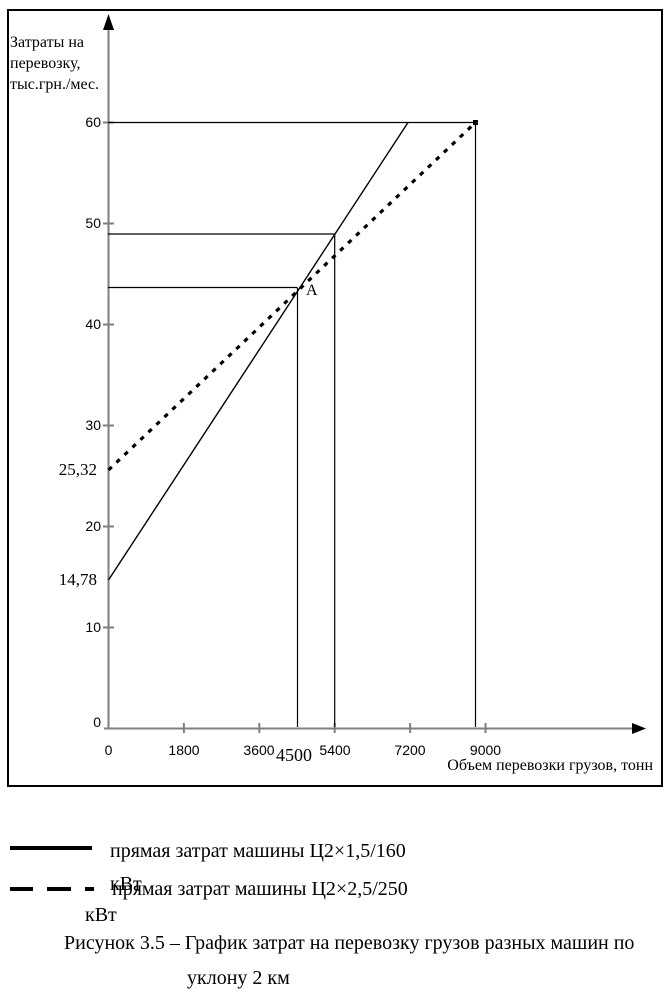 This screenshot has width=669, height=1002. Describe the element at coordinates (93, 324) in the screenshot. I see `y-tick-label-40: 40` at that location.